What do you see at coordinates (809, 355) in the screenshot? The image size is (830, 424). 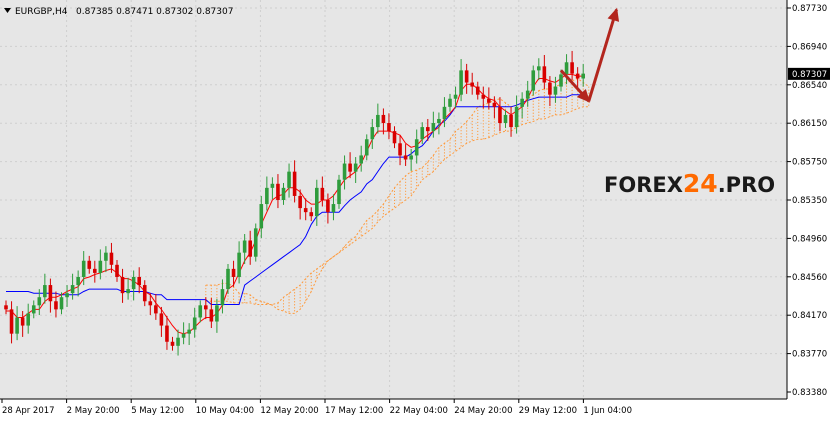 I see `price-tick-label: 0.83770` at bounding box center [809, 355].